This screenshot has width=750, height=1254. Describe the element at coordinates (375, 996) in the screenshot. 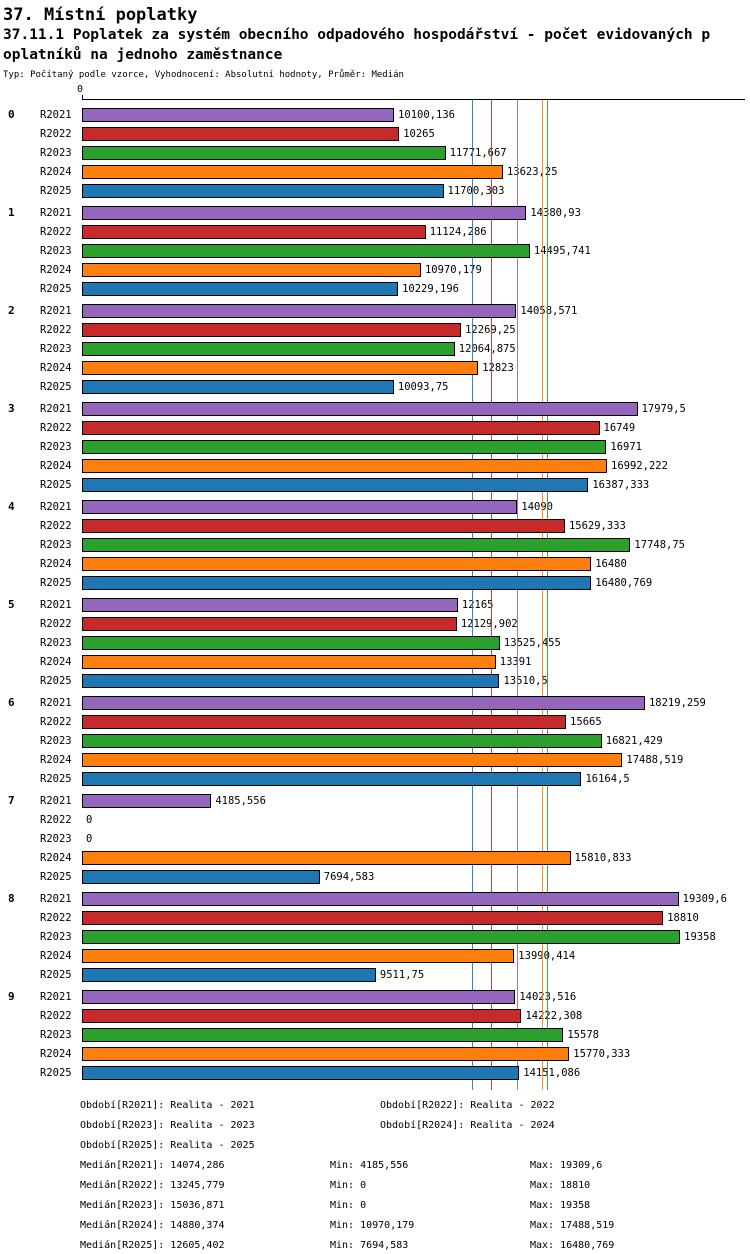

I see `bar-row: 9 R2021 14023,516` at that location.